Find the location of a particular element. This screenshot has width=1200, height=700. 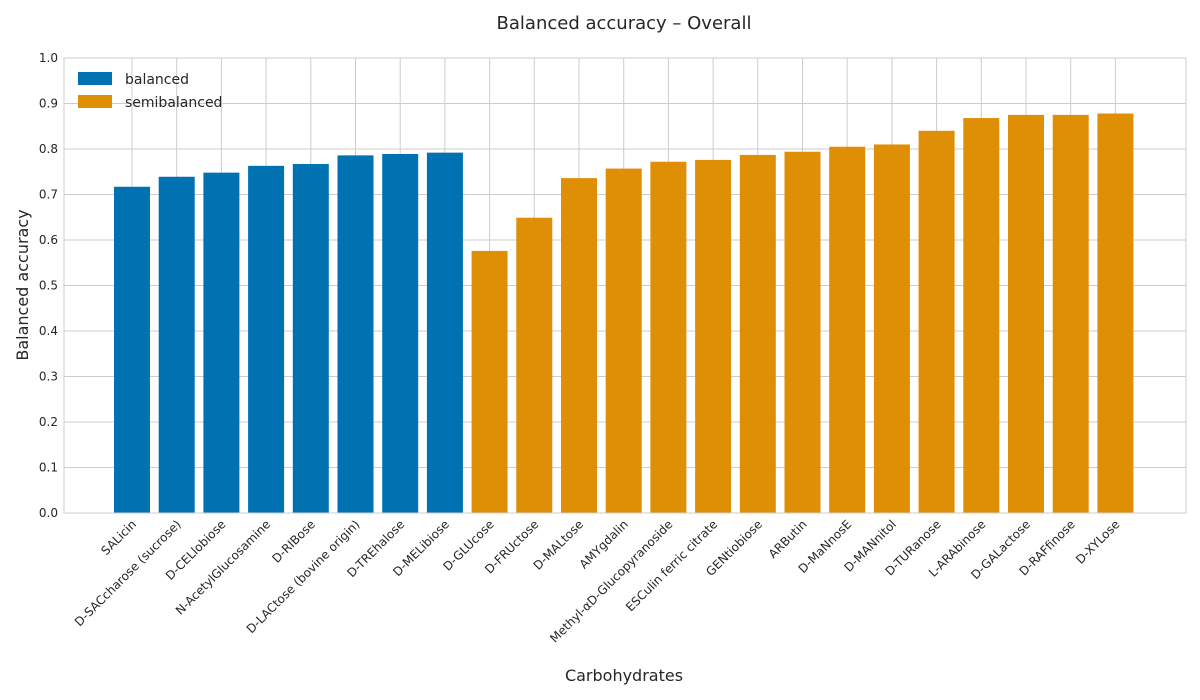

x-axis-title: Carbohydrates is located at coordinates (624, 675).